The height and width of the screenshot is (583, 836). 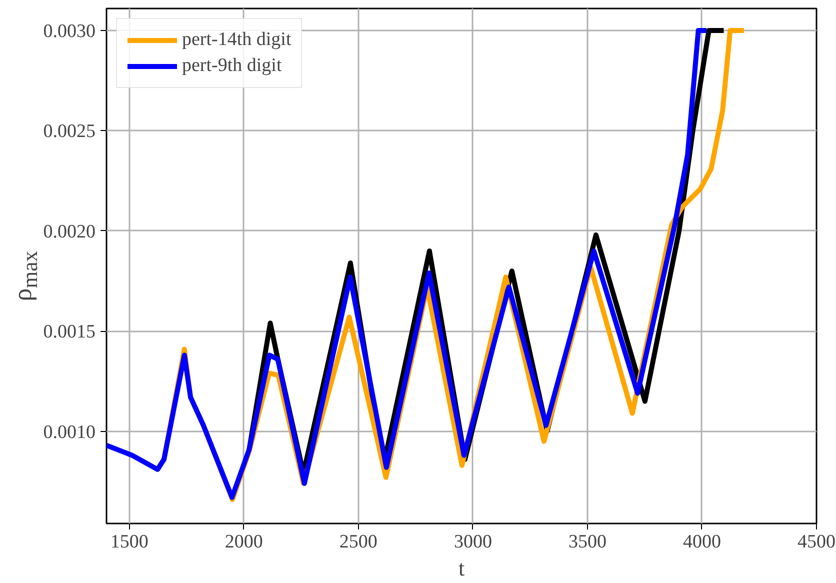 What do you see at coordinates (232, 66) in the screenshot?
I see `legend-label: pert-9th digit` at bounding box center [232, 66].